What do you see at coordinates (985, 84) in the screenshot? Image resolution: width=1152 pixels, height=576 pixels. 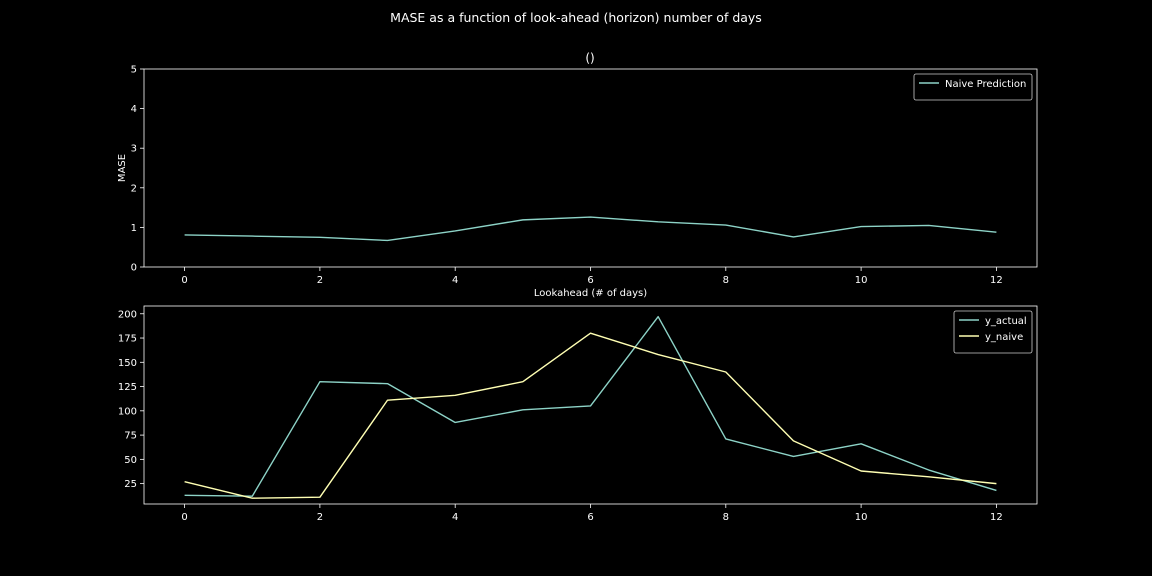 I see `legend-label: Naive Prediction` at bounding box center [985, 84].